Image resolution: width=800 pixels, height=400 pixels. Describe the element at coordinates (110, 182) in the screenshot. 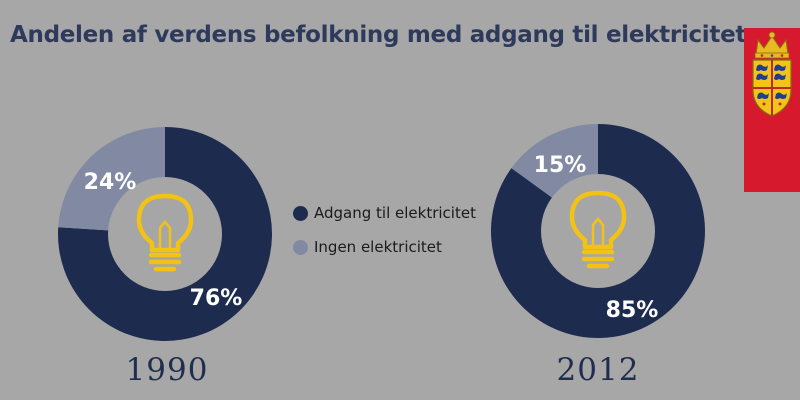

I see `value-label-no-access-1990: 24%` at that location.